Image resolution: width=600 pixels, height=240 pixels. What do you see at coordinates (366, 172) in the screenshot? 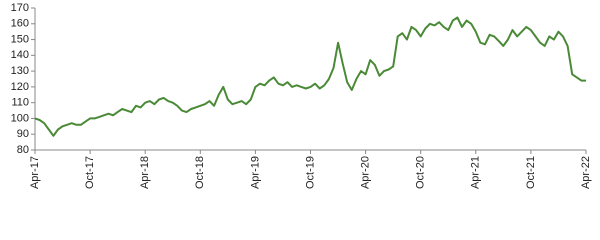
I see `x-tick-label: Apr-20` at bounding box center [366, 172].